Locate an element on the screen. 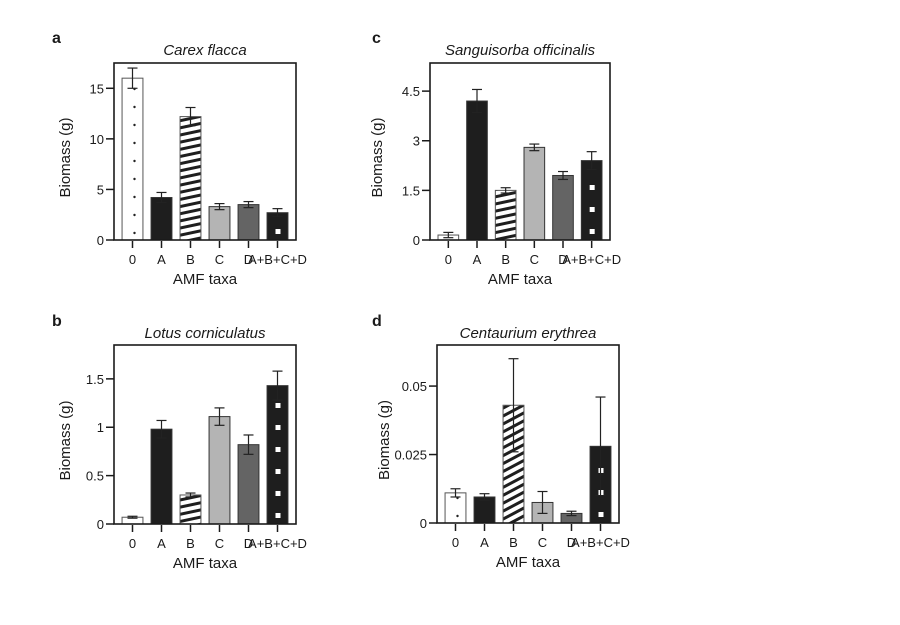 This screenshot has height=625, width=900. panel-letter: b is located at coordinates (57, 321).